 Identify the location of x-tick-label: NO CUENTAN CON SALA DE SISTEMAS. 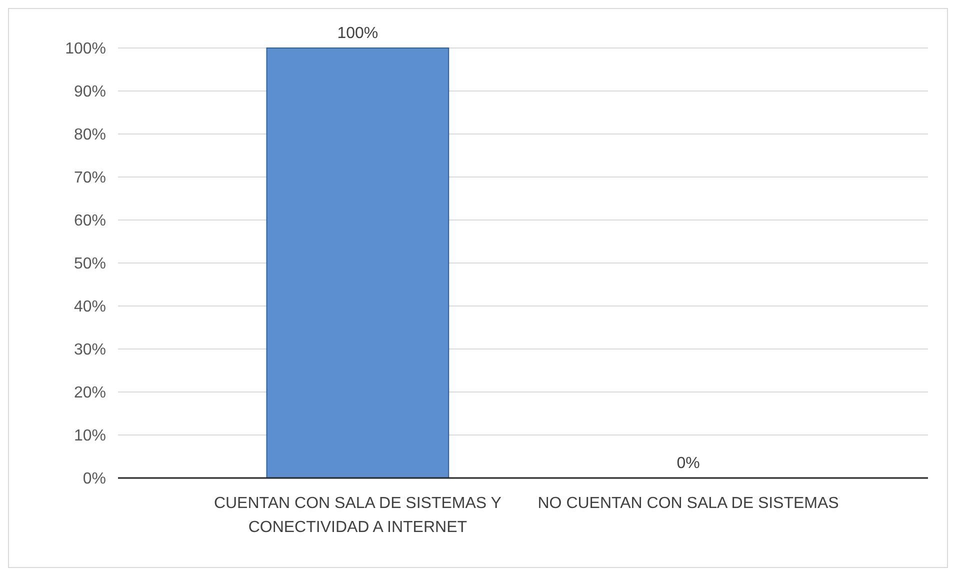
(688, 503).